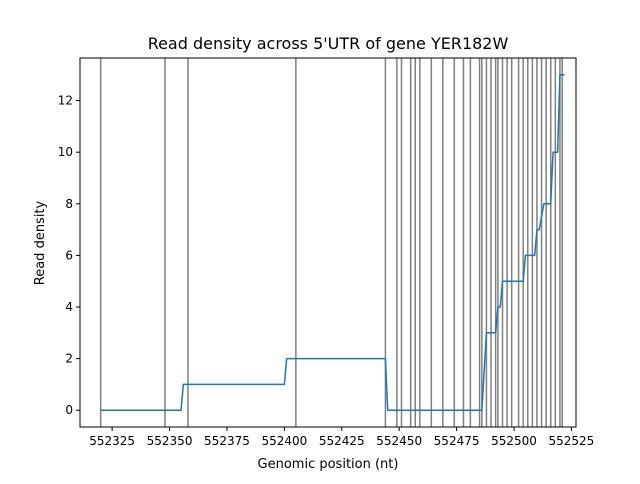 The height and width of the screenshot is (484, 640). Describe the element at coordinates (342, 441) in the screenshot. I see `x-tick-label: 552425` at that location.